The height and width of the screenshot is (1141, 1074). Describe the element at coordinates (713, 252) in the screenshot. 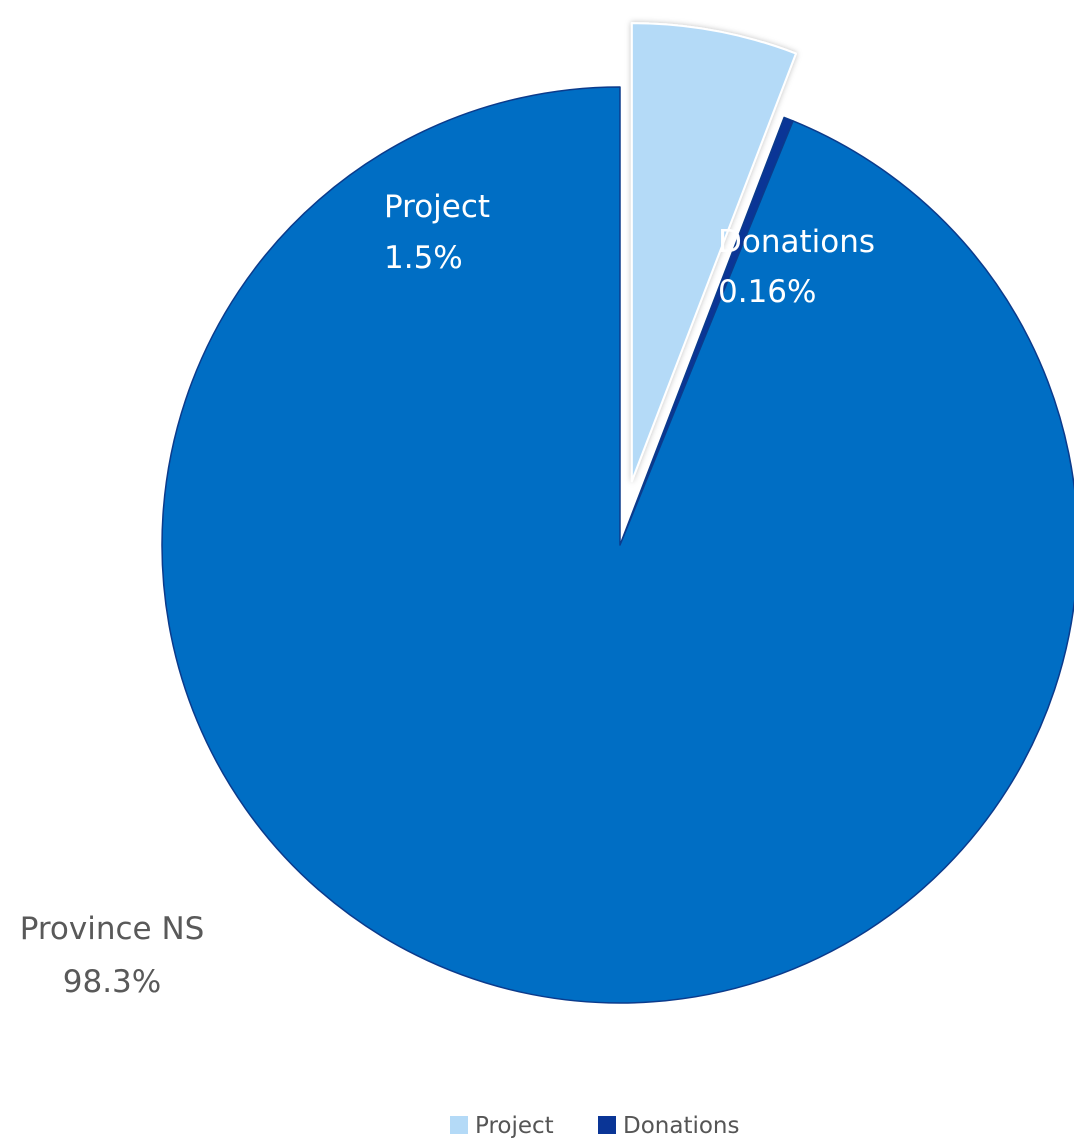

I see `pie-slice-project` at that location.